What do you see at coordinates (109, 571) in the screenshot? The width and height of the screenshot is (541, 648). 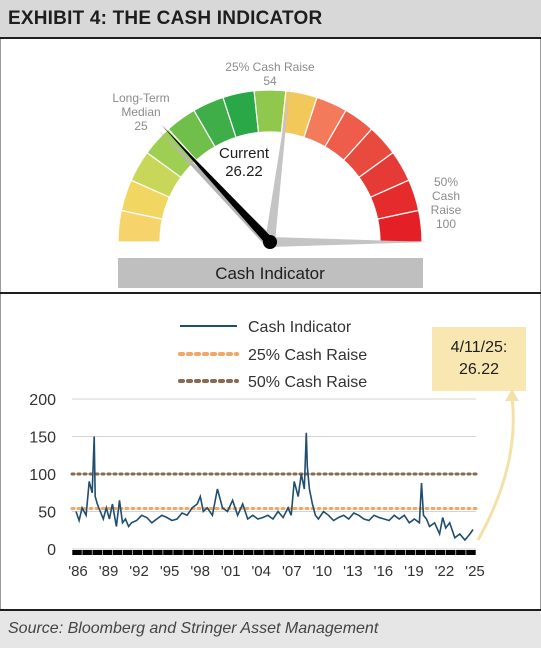 I see `x-tick-label: '89` at bounding box center [109, 571].